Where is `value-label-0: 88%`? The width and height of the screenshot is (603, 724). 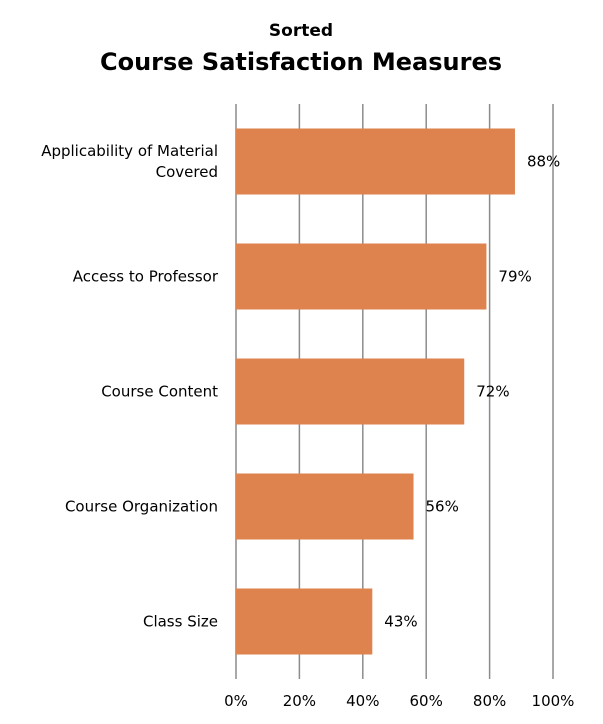 value-label-0: 88% is located at coordinates (543, 162).